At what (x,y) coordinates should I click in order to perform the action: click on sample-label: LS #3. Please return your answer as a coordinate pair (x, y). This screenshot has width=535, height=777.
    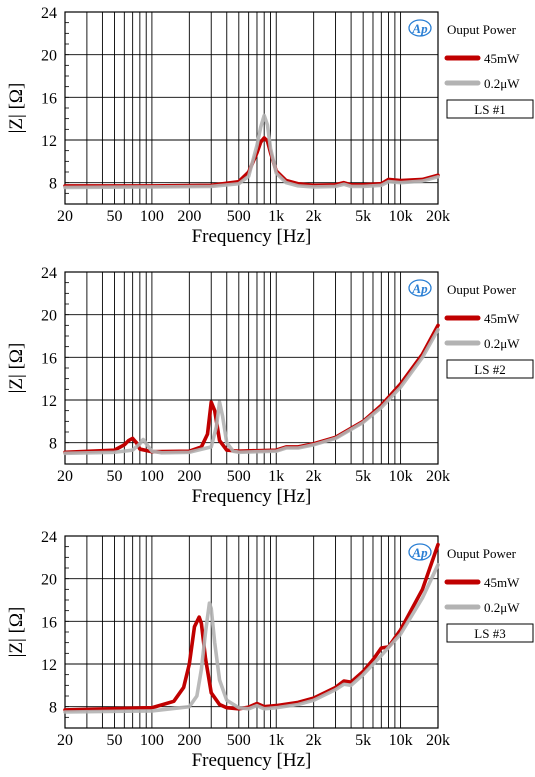
    Looking at the image, I should click on (489, 633).